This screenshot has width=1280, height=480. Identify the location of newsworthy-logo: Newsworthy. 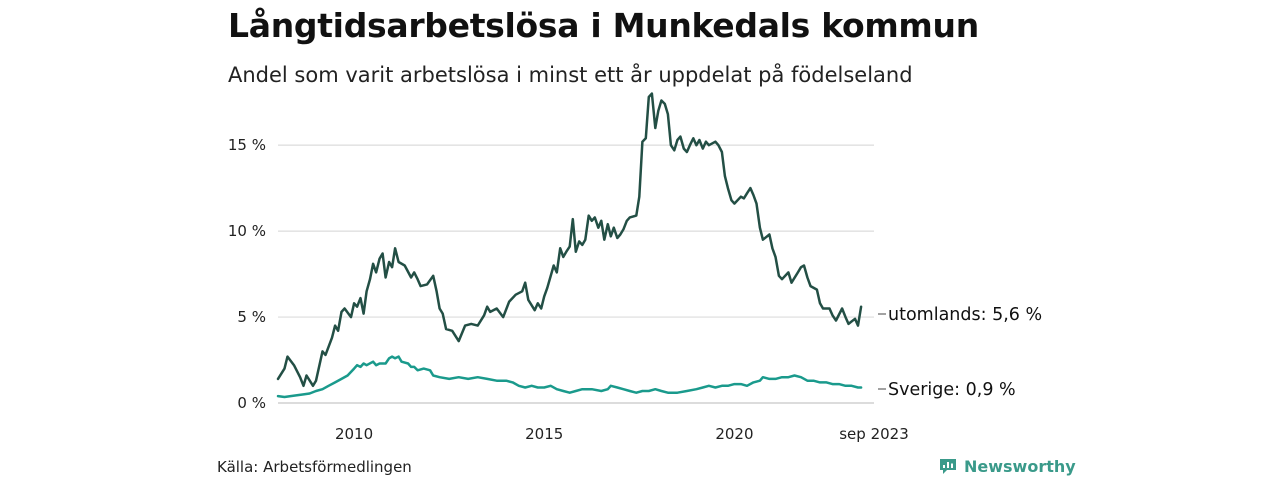
(1007, 466).